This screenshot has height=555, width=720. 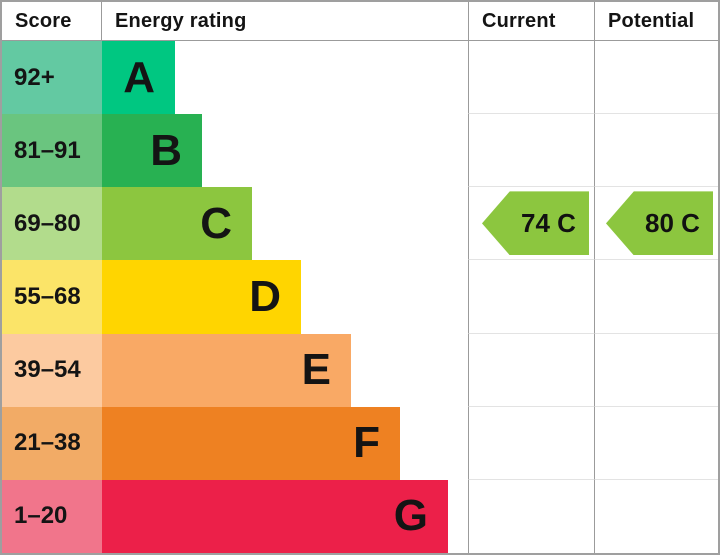 I want to click on rating-bar-area: F, so click(x=285, y=443).